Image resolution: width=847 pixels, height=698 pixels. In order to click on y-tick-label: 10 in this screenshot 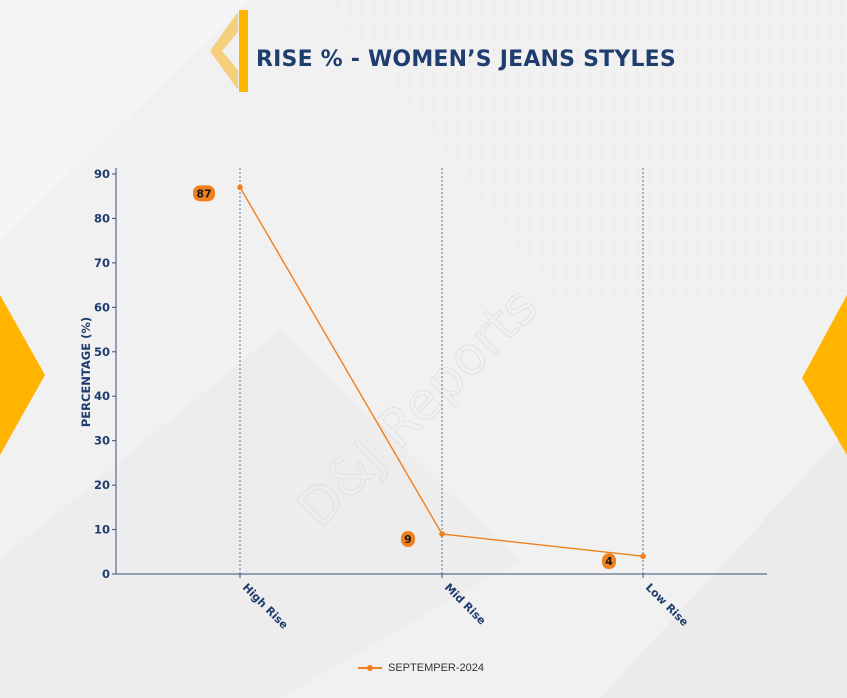, I will do `click(102, 530)`.